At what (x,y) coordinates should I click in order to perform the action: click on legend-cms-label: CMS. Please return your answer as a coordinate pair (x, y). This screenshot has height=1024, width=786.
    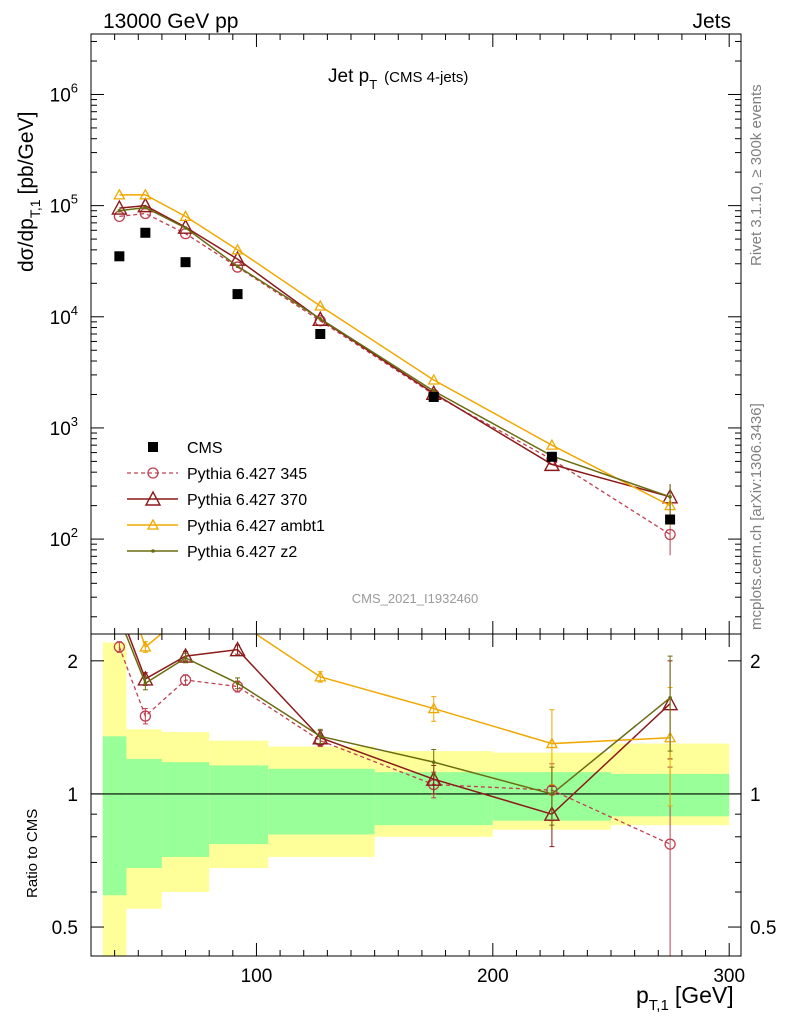
    Looking at the image, I should click on (205, 448).